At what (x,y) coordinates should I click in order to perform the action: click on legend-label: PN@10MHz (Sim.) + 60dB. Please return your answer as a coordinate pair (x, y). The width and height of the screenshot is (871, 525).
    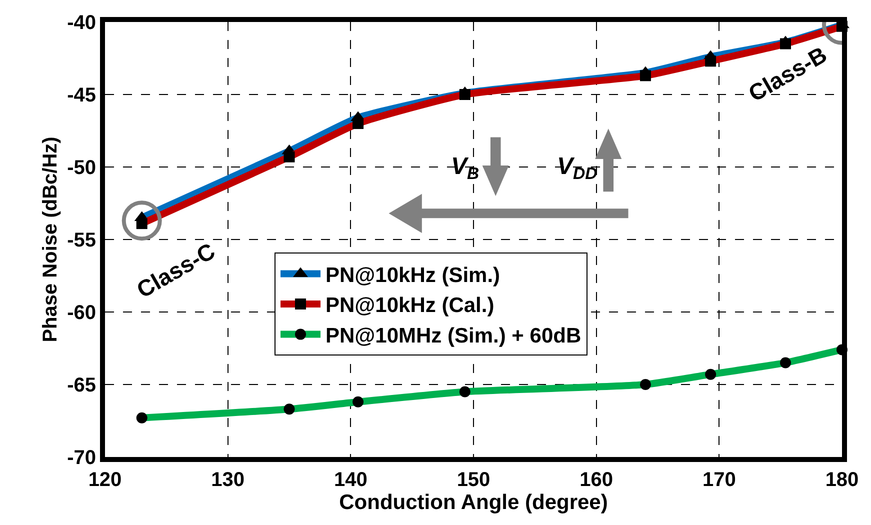
    Looking at the image, I should click on (454, 336).